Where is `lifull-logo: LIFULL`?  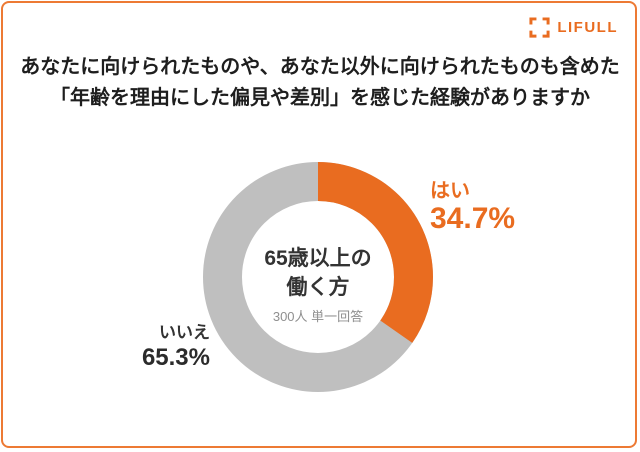
lifull-logo: LIFULL is located at coordinates (573, 27).